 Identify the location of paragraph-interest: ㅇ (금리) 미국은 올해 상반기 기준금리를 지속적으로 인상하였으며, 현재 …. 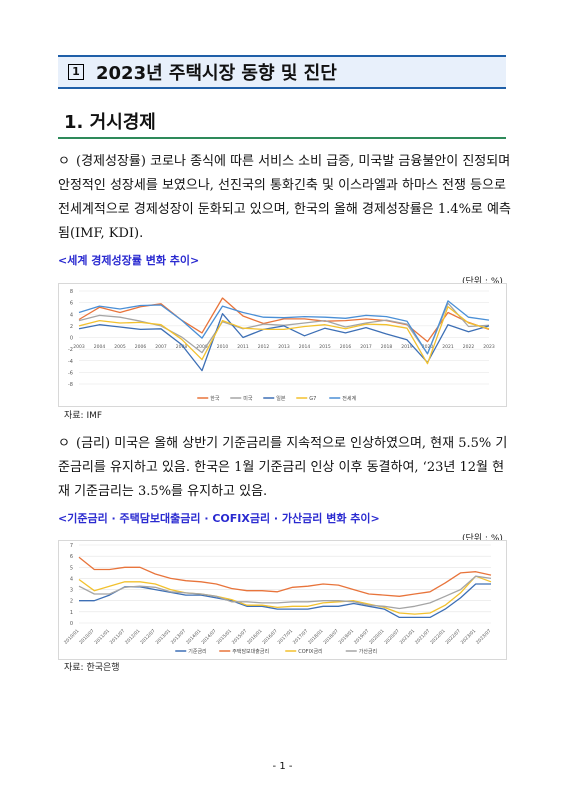
(285, 468).